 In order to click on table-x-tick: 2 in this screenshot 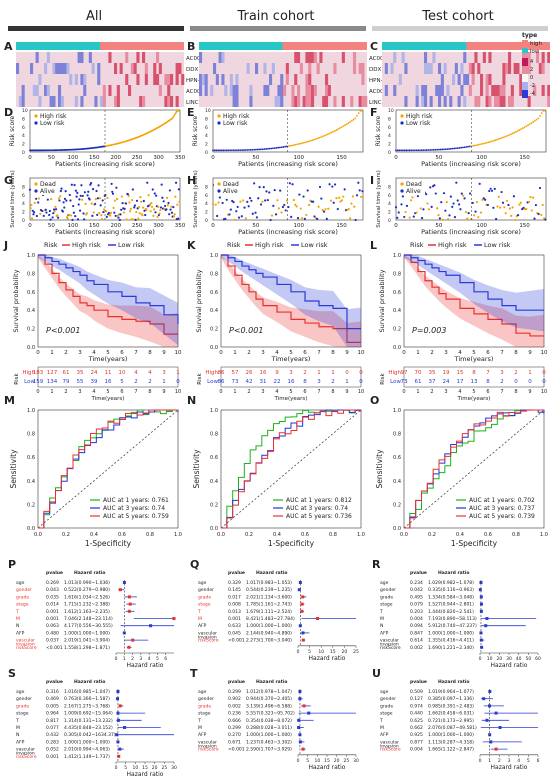, I will do `click(248, 392)`.